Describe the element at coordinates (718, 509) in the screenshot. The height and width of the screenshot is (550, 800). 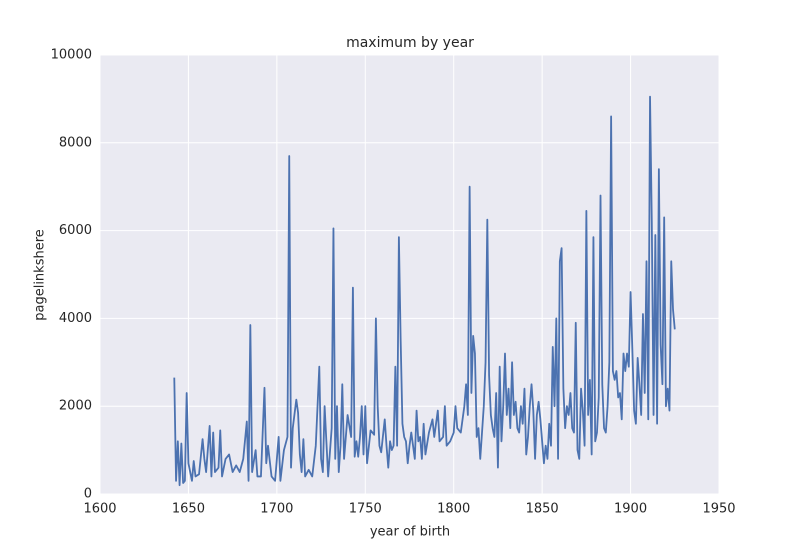
I see `x-tick-label: 1950` at that location.